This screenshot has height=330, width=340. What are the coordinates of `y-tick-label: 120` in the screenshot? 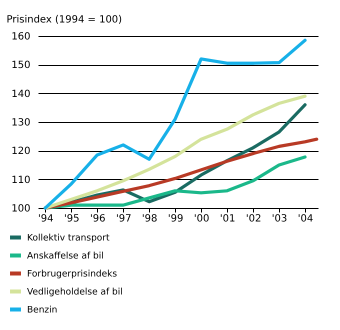 It's located at (20, 152).